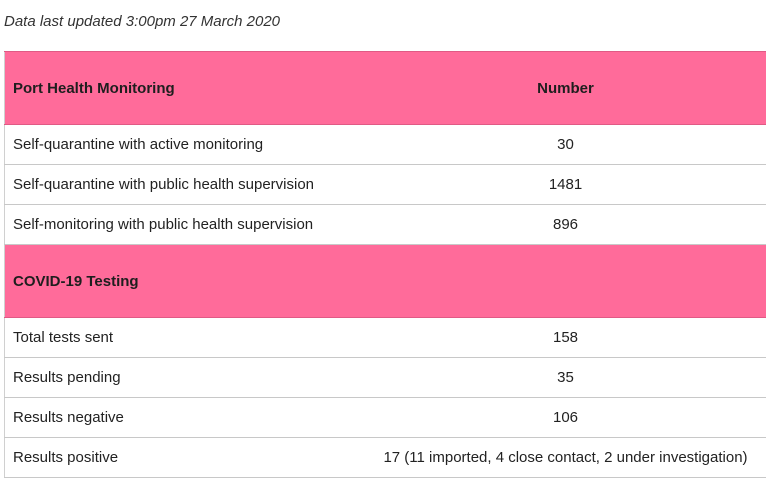 This screenshot has height=492, width=766. Describe the element at coordinates (565, 184) in the screenshot. I see `row-value: 1481` at that location.